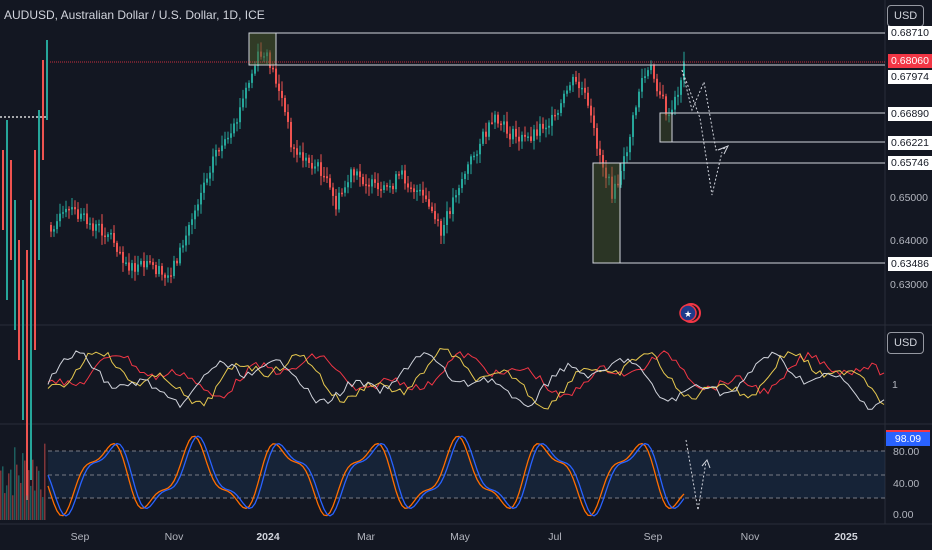 The height and width of the screenshot is (550, 932). What do you see at coordinates (910, 33) in the screenshot?
I see `price-label-top: 0.68710` at bounding box center [910, 33].